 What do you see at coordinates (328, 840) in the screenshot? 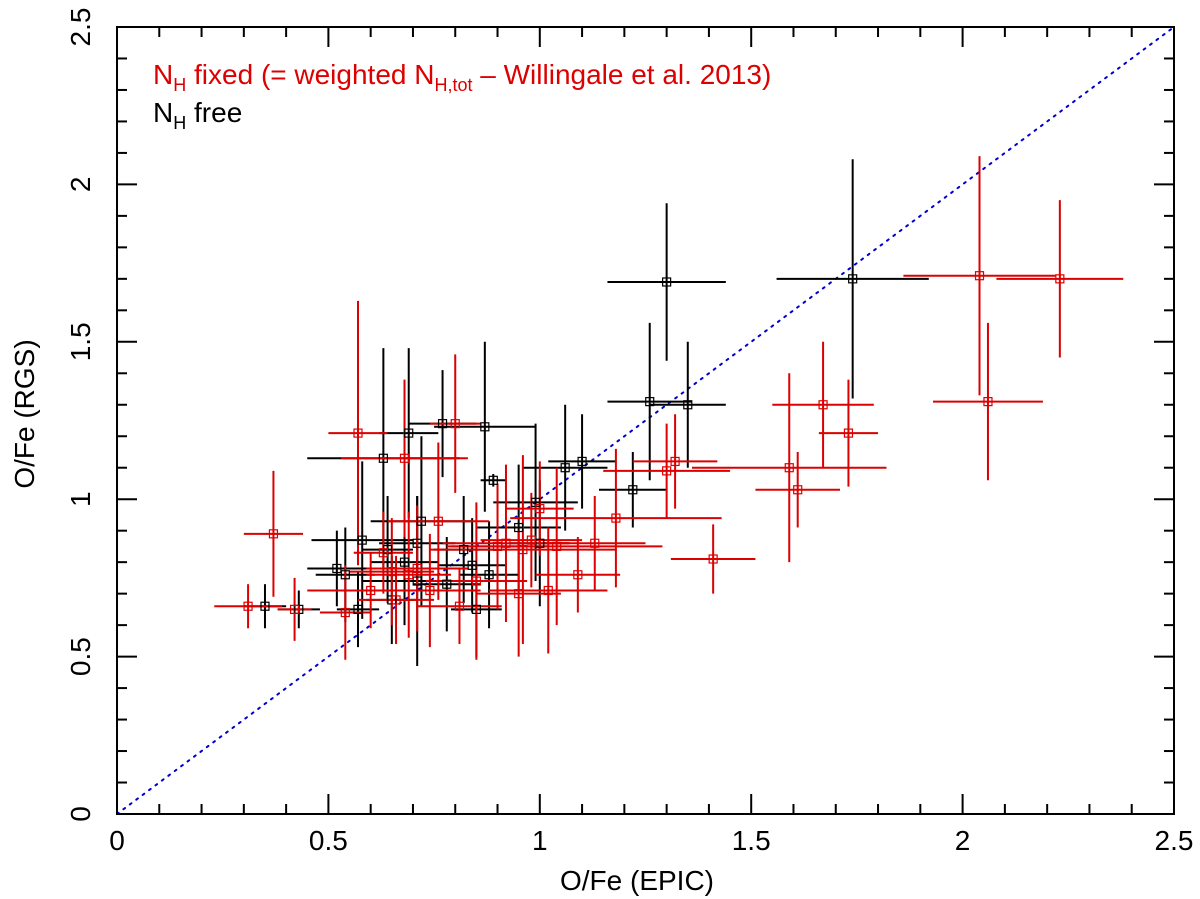
I see `x-tick-label: 0.5` at bounding box center [328, 840].